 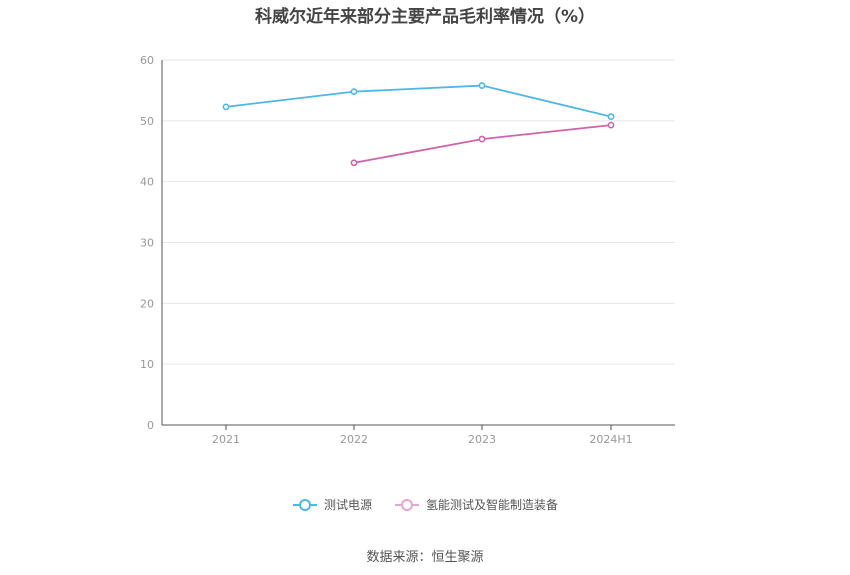 What do you see at coordinates (147, 364) in the screenshot?
I see `y-tick-label: 10` at bounding box center [147, 364].